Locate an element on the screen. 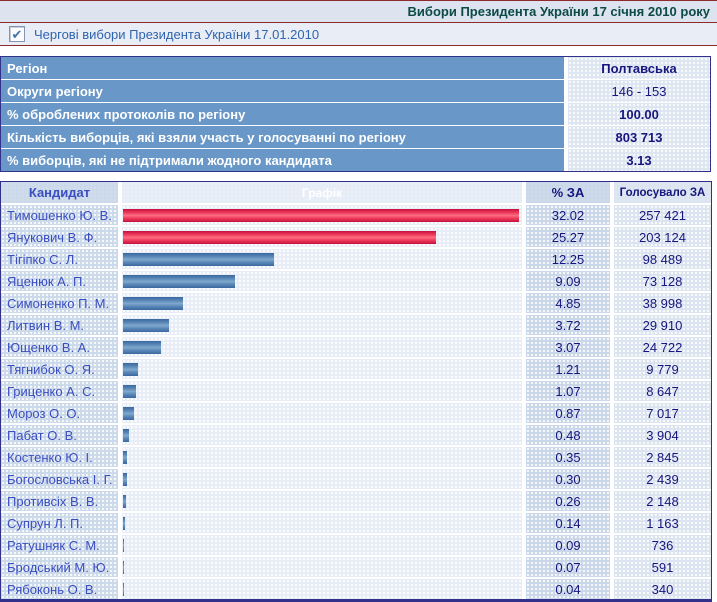 Image resolution: width=717 pixels, height=602 pixels. result-percent: 0.26 is located at coordinates (570, 501).